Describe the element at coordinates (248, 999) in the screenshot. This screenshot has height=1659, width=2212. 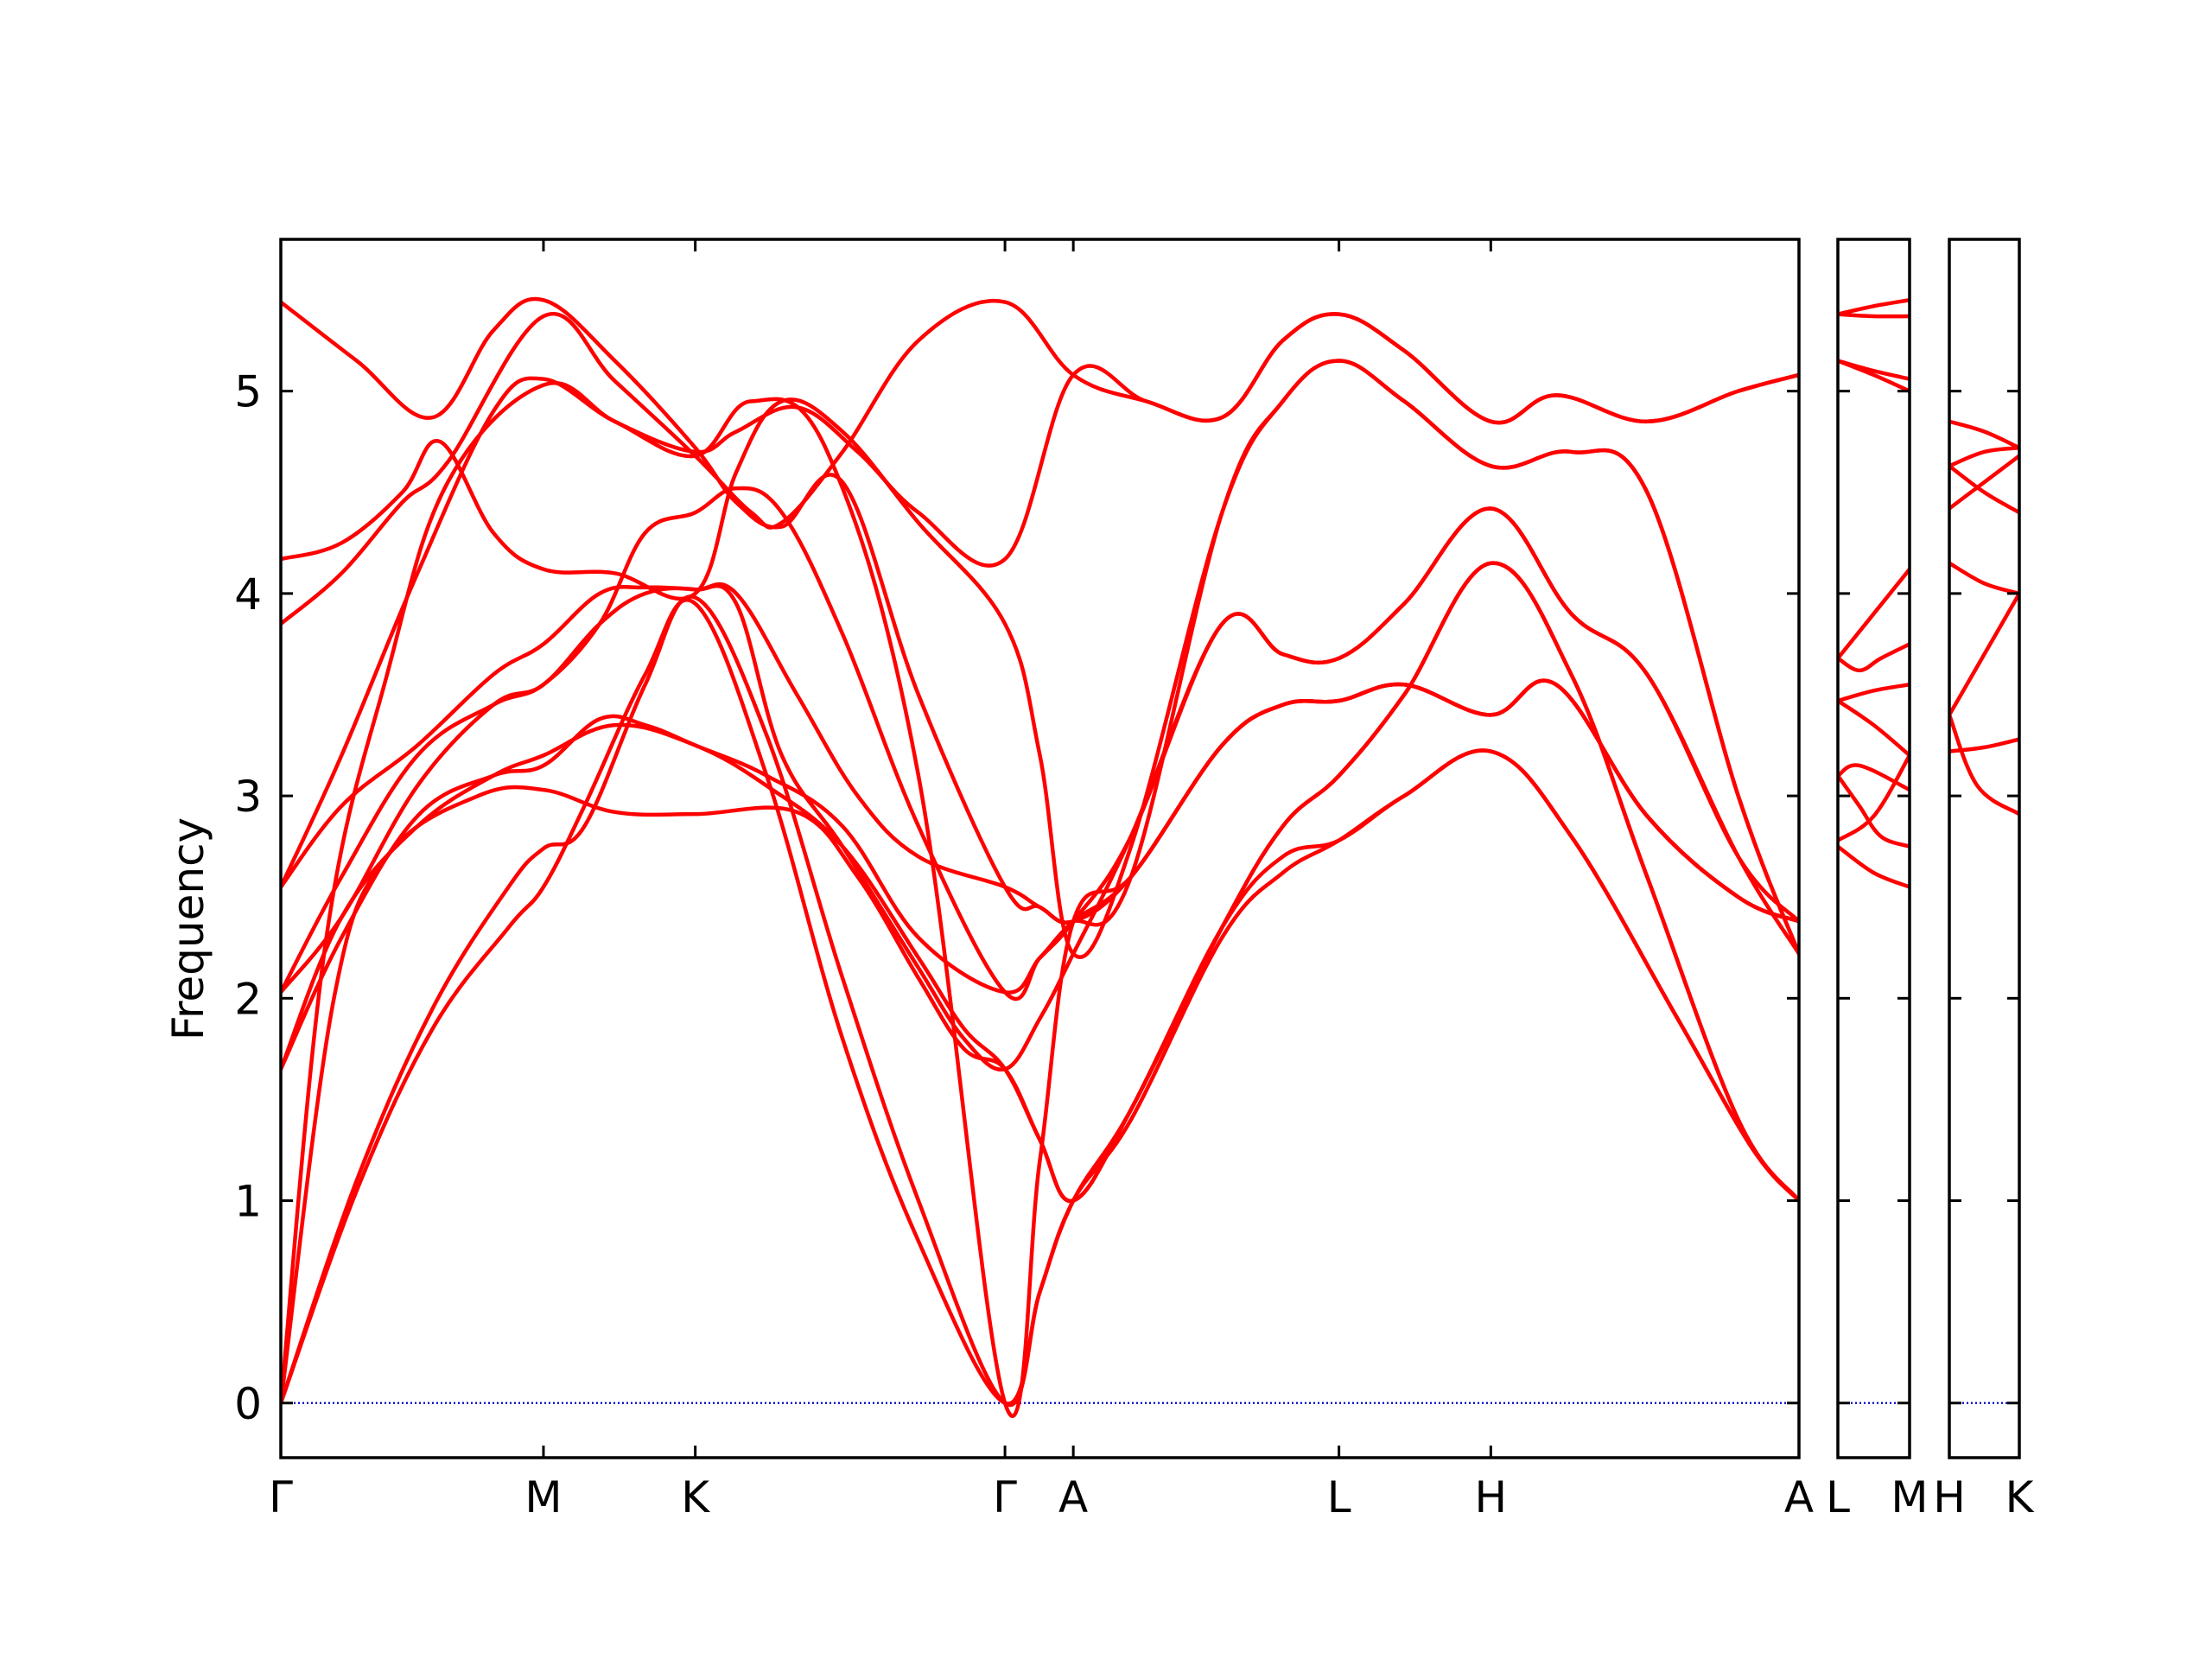
I see `y-tick-label: 2` at that location.